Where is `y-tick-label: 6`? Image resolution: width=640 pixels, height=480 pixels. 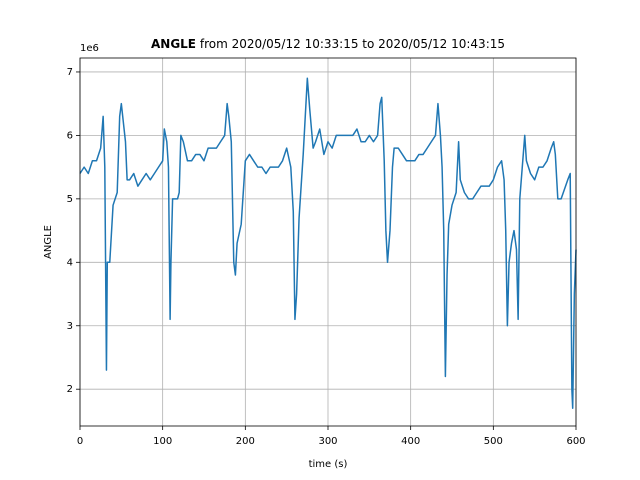
y-tick-label: 6 is located at coordinates (70, 135).